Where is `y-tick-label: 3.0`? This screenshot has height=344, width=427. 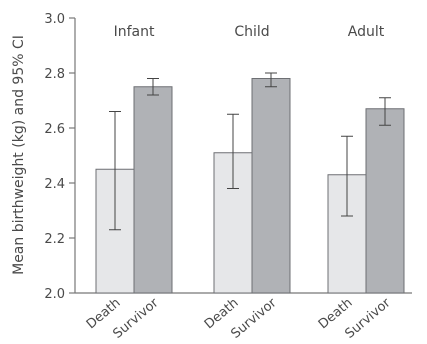 y-tick-label: 3.0 is located at coordinates (54, 19).